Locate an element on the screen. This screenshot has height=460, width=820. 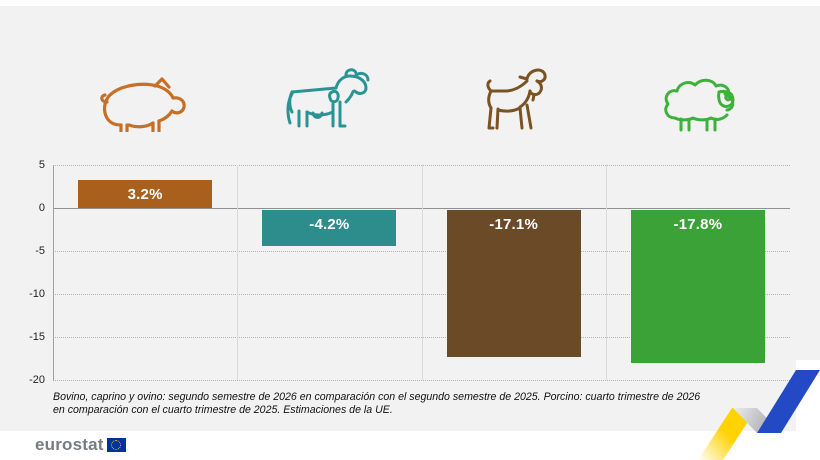
sheep-icon is located at coordinates (700, 104).